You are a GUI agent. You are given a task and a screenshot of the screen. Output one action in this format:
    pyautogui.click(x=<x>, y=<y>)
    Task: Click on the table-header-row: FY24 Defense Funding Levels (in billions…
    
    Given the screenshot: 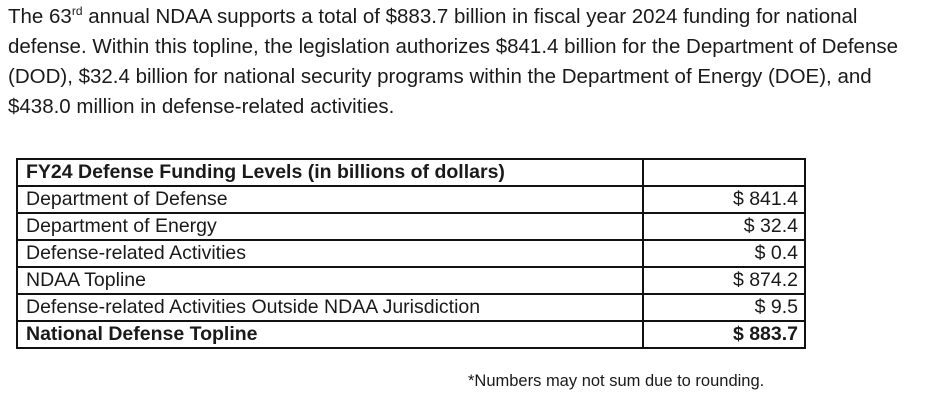 What is the action you would take?
    pyautogui.click(x=411, y=172)
    